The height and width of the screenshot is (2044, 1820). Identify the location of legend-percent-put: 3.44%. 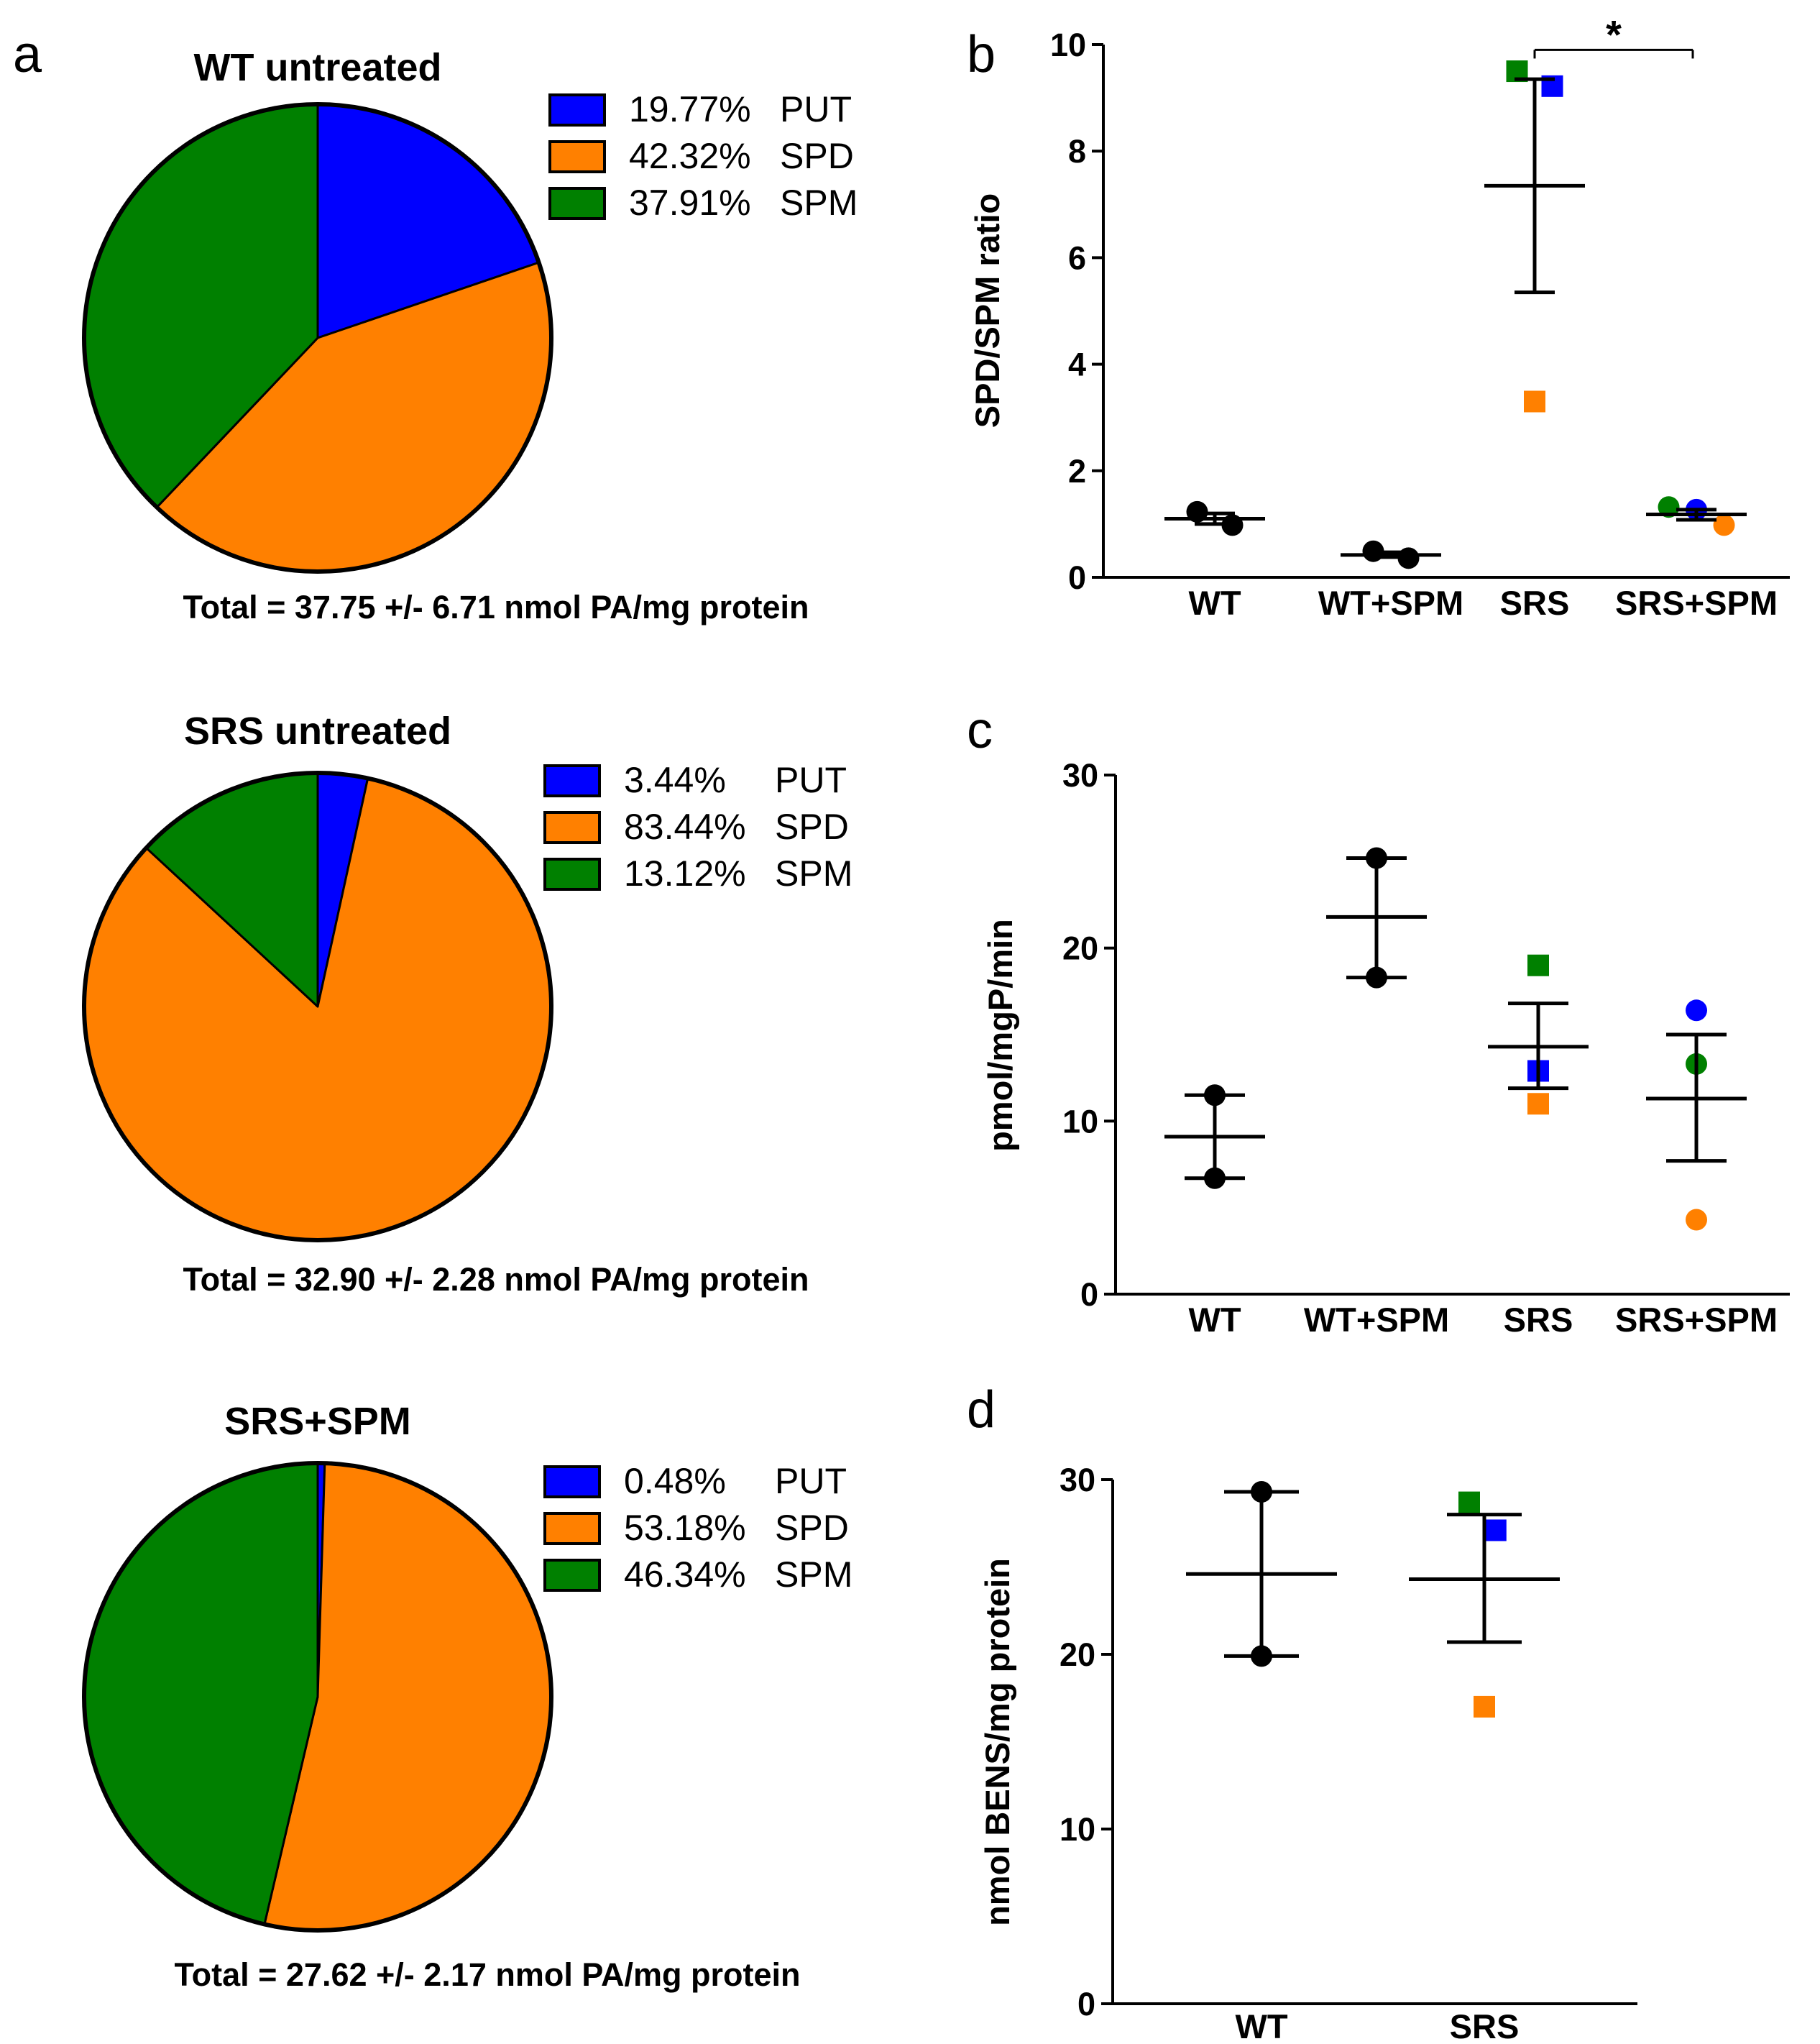
(675, 780).